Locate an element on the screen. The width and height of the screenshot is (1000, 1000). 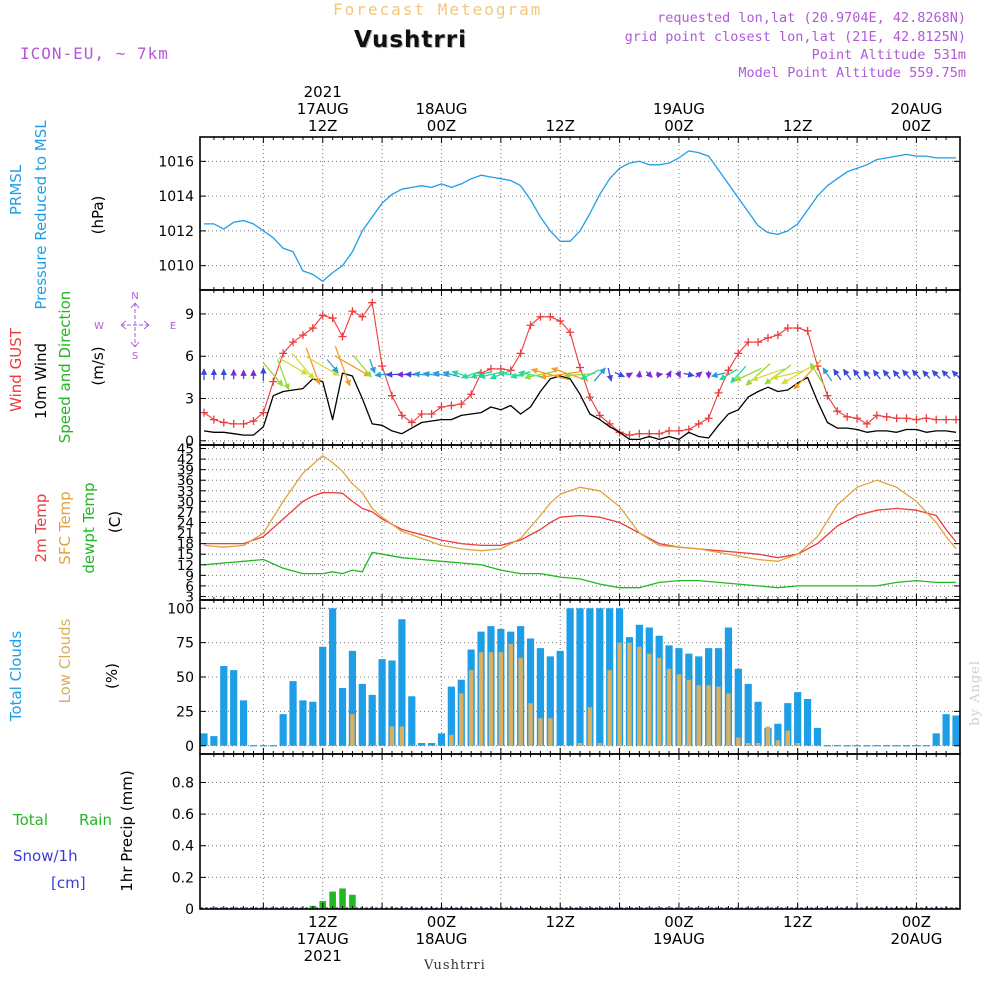
time-label-bottom: 12Z is located at coordinates (322, 922).